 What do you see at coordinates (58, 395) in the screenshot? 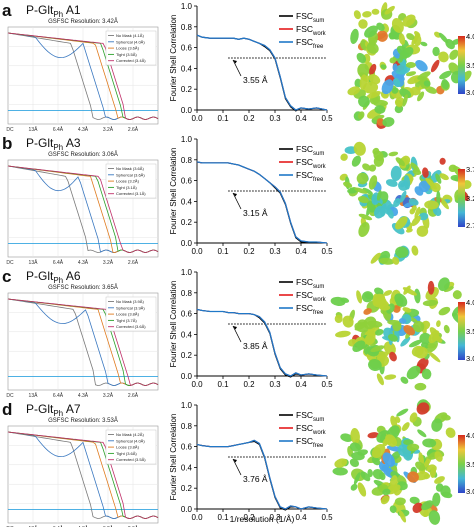
I see `gsfsc-xtick: 6.4Å` at bounding box center [58, 395].